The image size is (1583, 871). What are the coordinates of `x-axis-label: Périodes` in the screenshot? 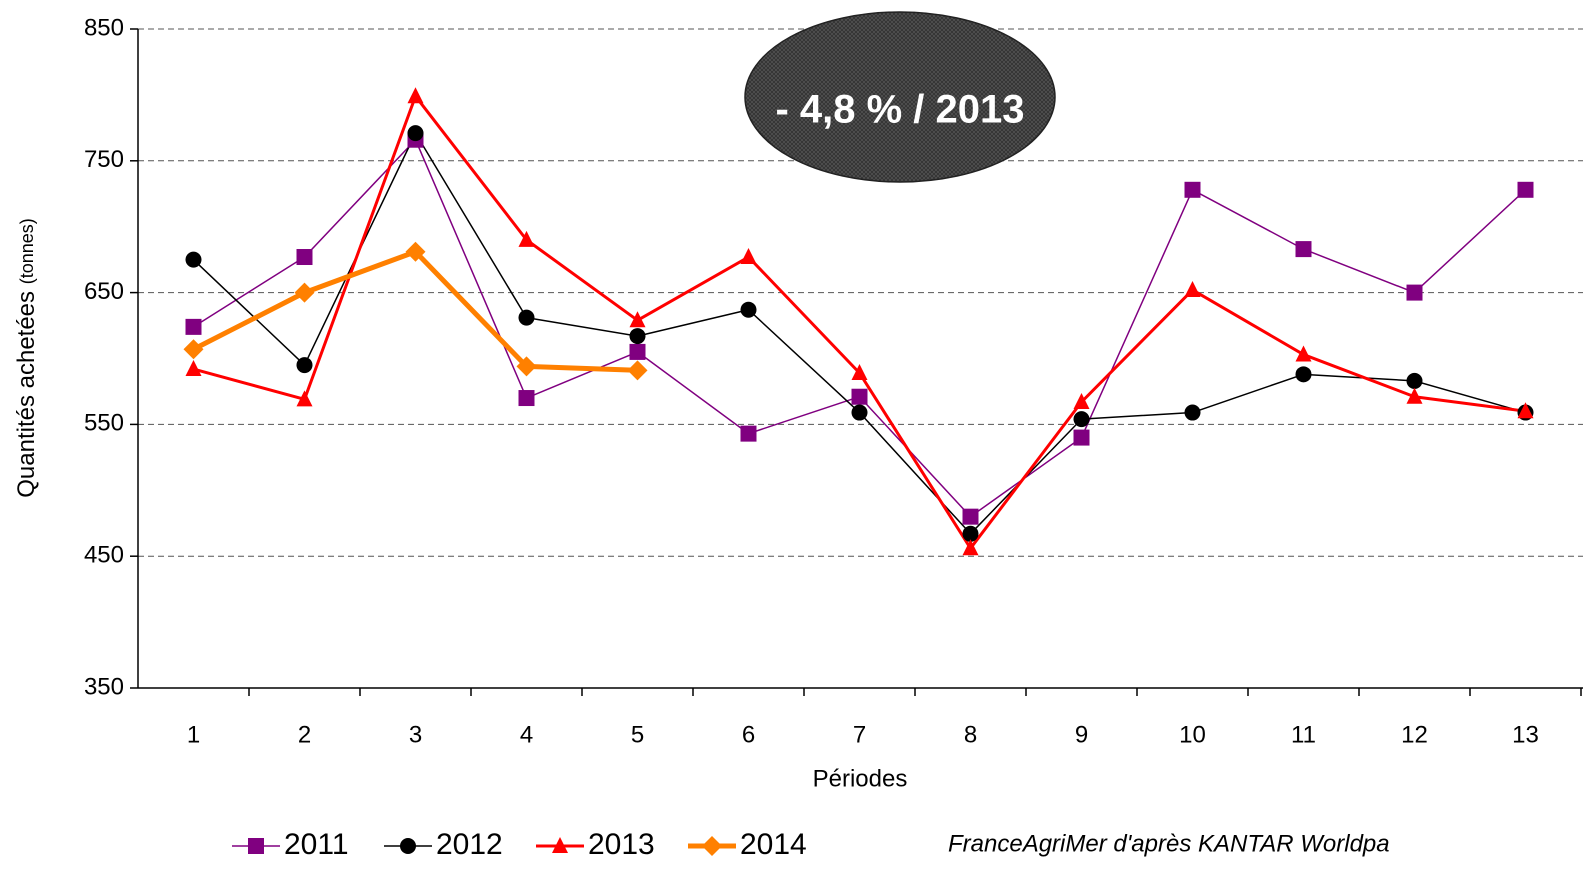 It's located at (860, 778).